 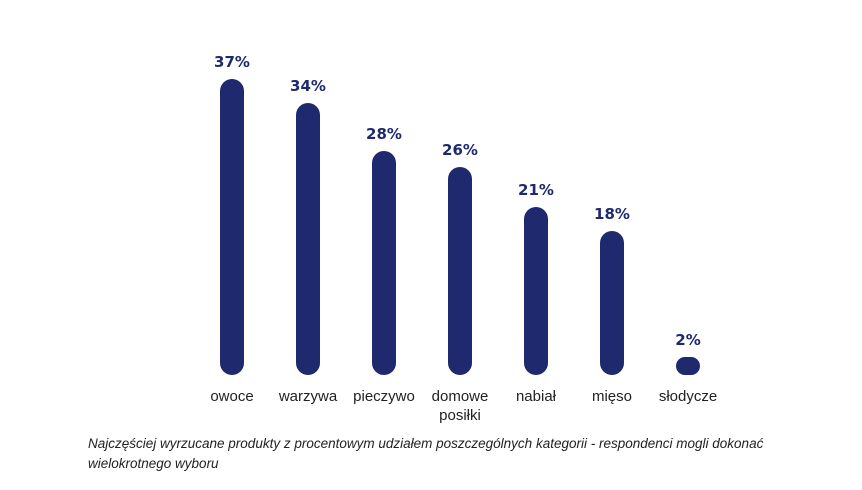 I want to click on value-label-5: 18%, so click(x=612, y=214).